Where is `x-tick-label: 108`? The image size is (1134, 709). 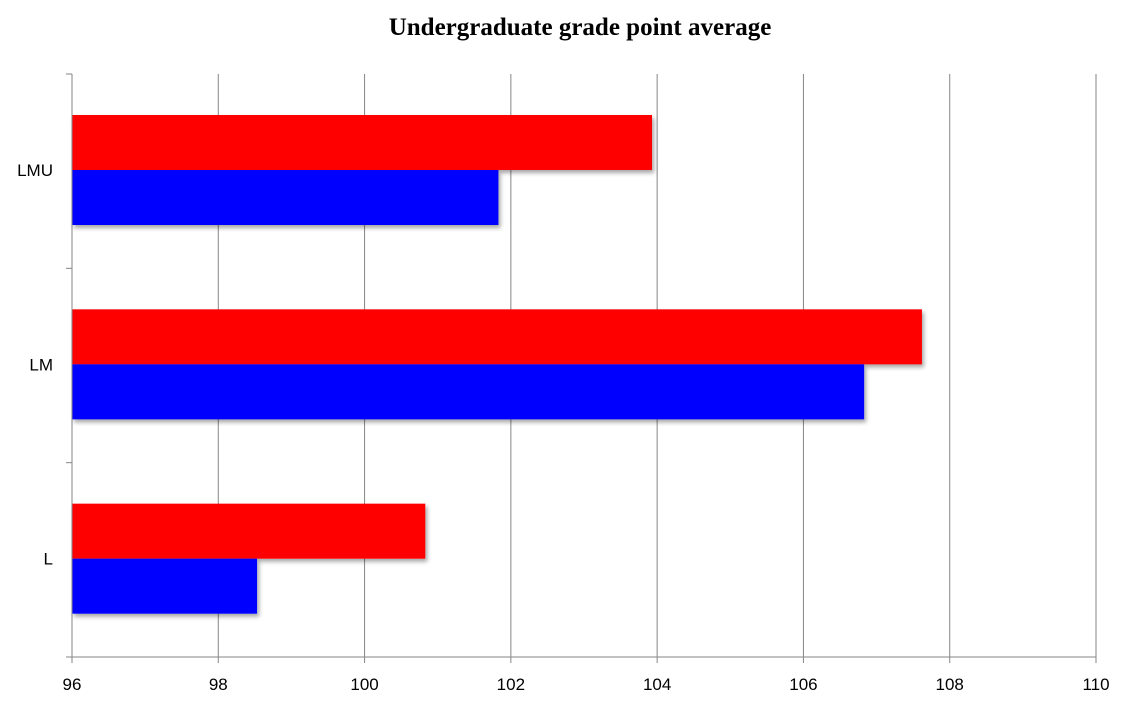 x-tick-label: 108 is located at coordinates (950, 684).